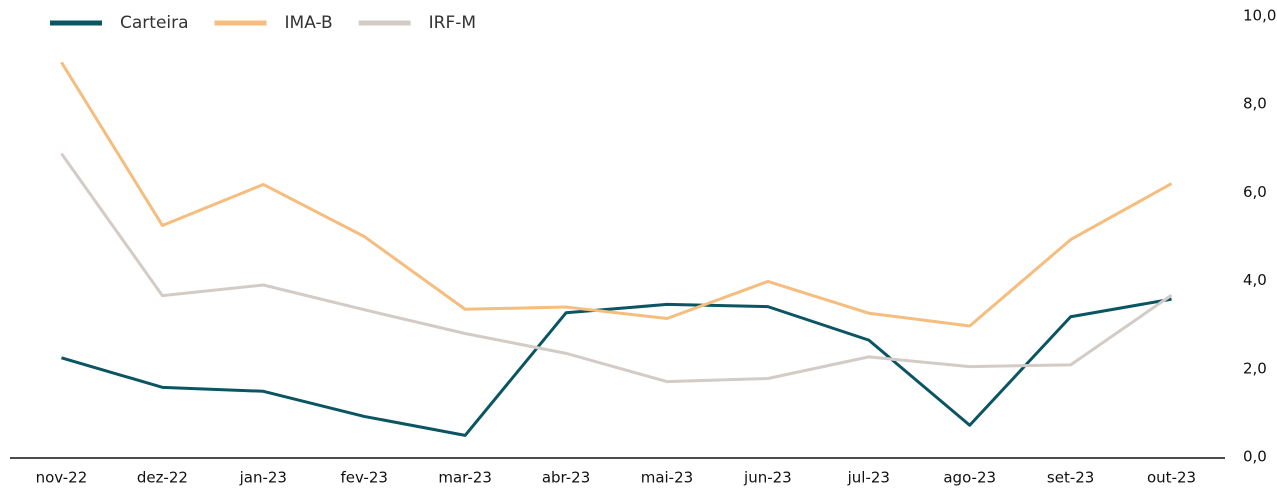 The height and width of the screenshot is (488, 1277). I want to click on y-tick-label: 10,0, so click(1259, 16).